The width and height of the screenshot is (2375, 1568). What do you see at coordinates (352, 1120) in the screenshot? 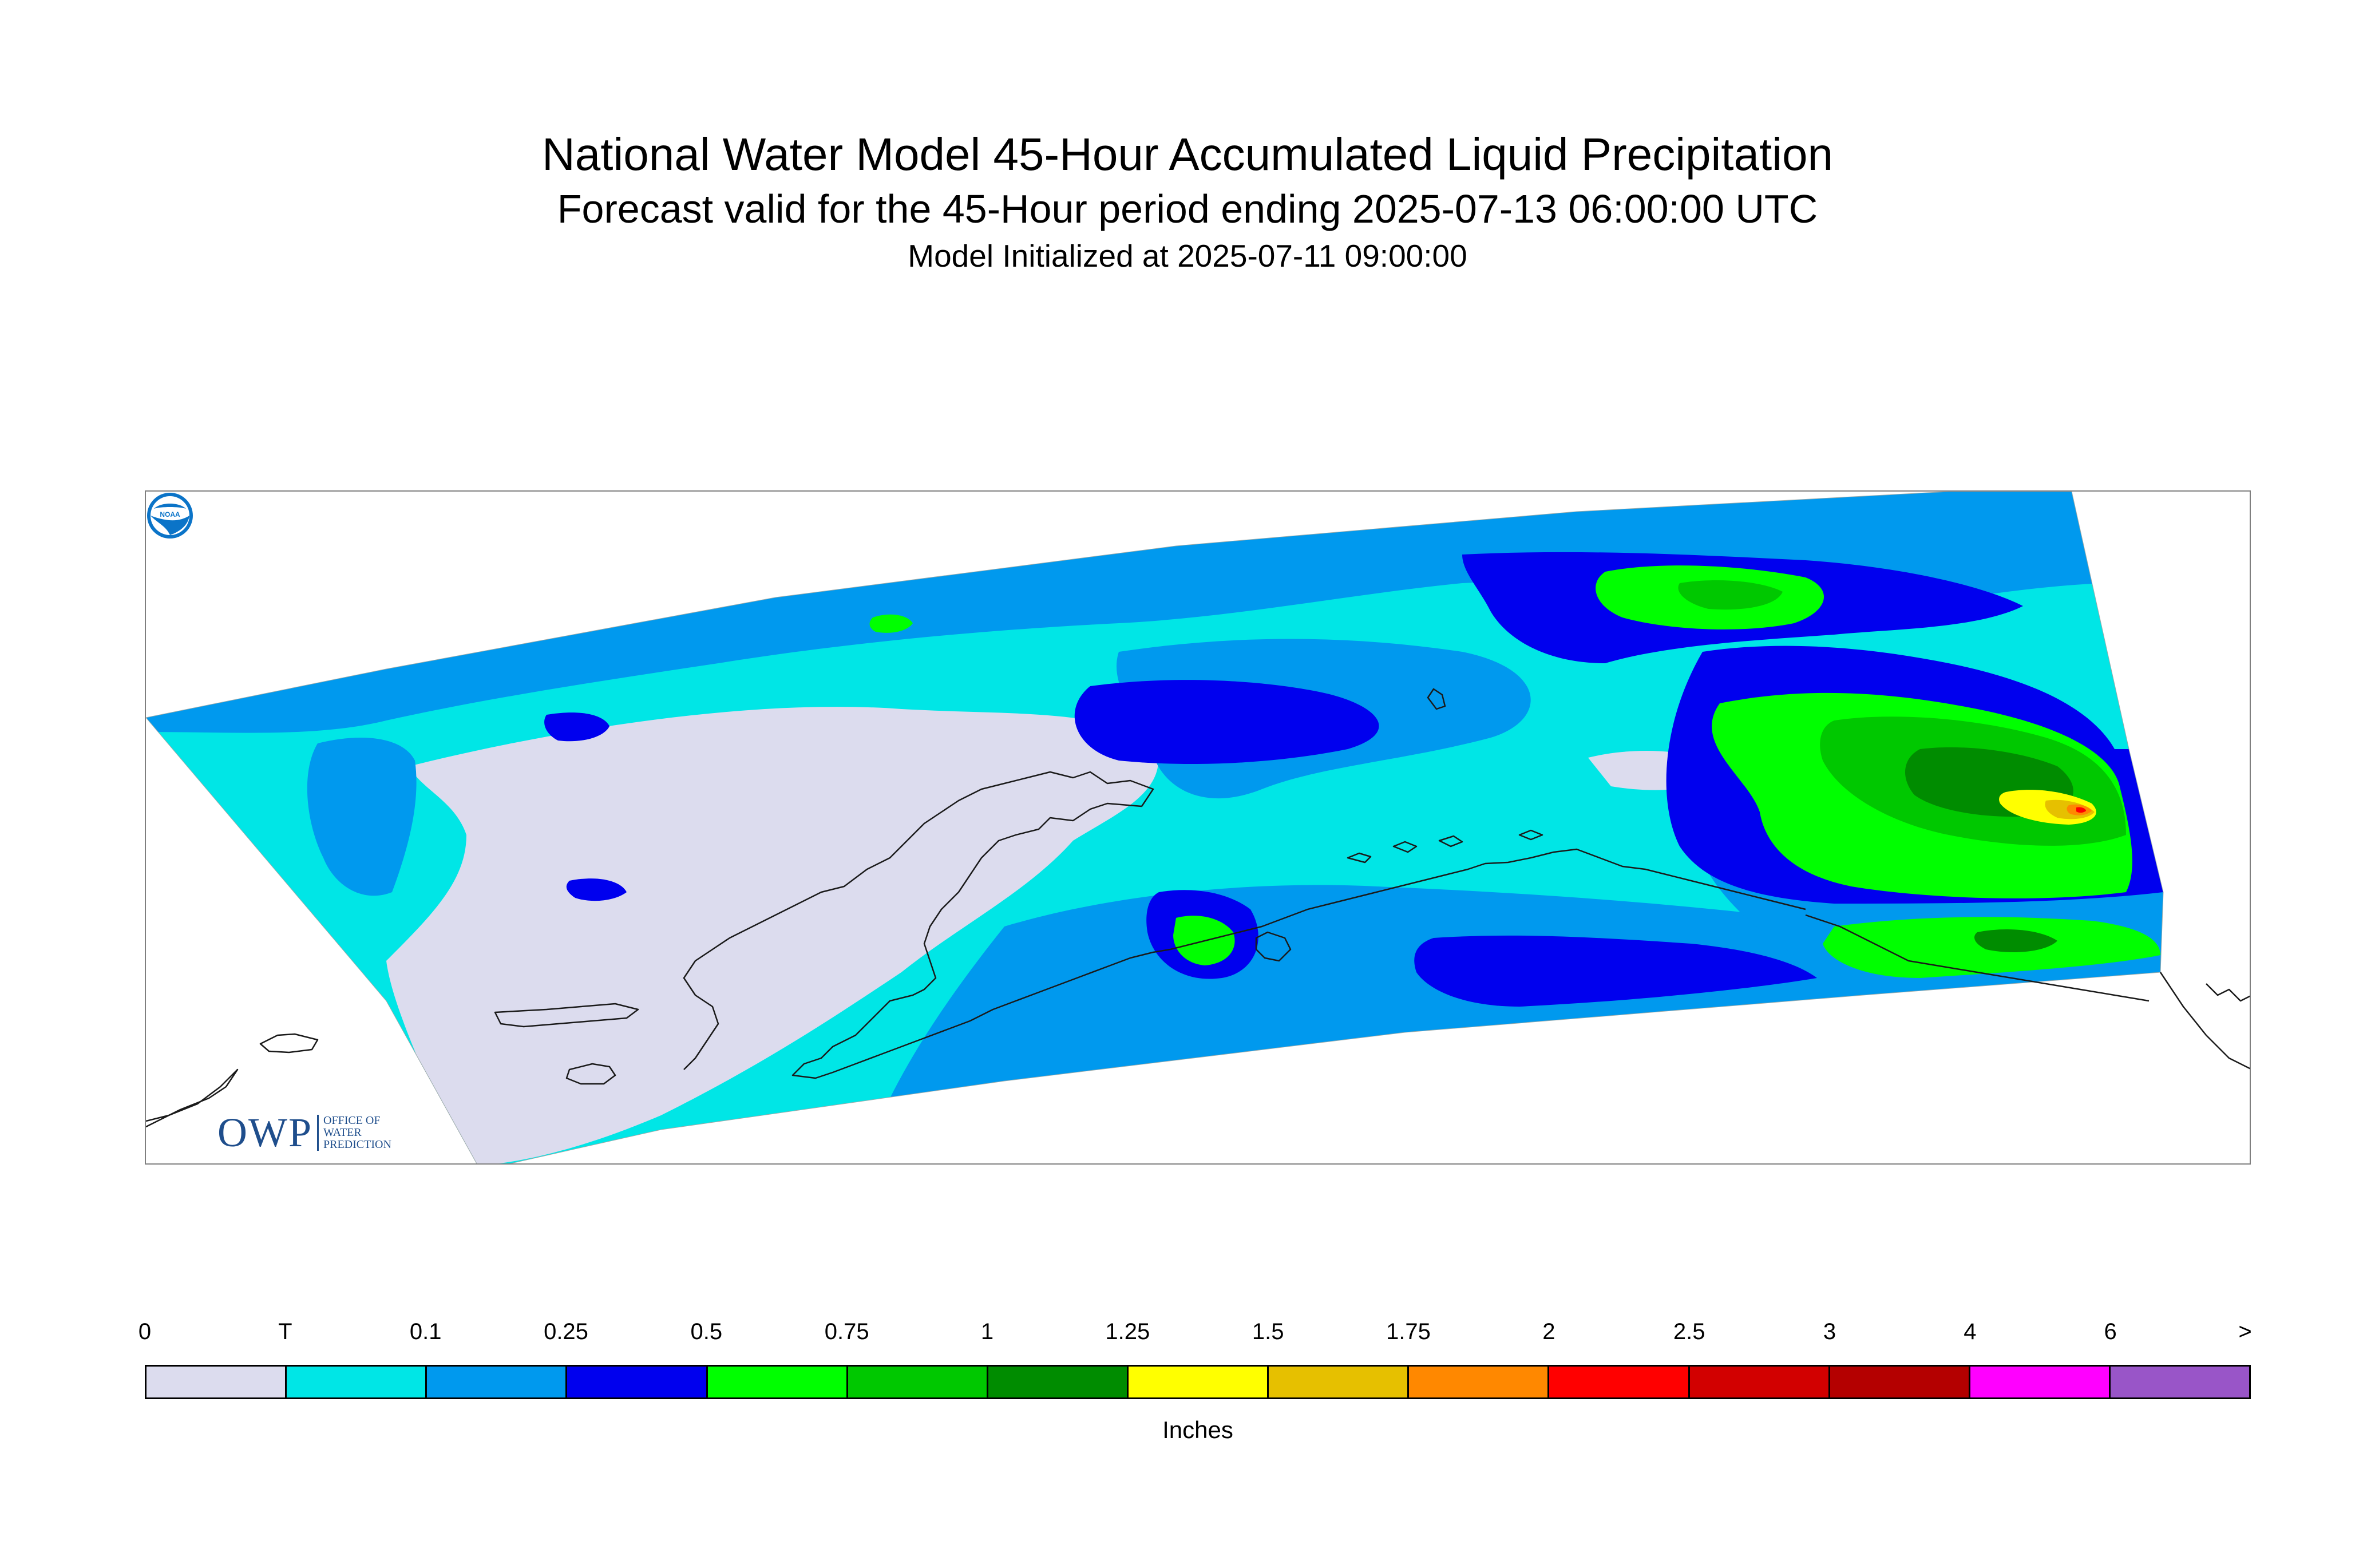
I see `owp-subtext-line-1: OFFICE OF` at bounding box center [352, 1120].